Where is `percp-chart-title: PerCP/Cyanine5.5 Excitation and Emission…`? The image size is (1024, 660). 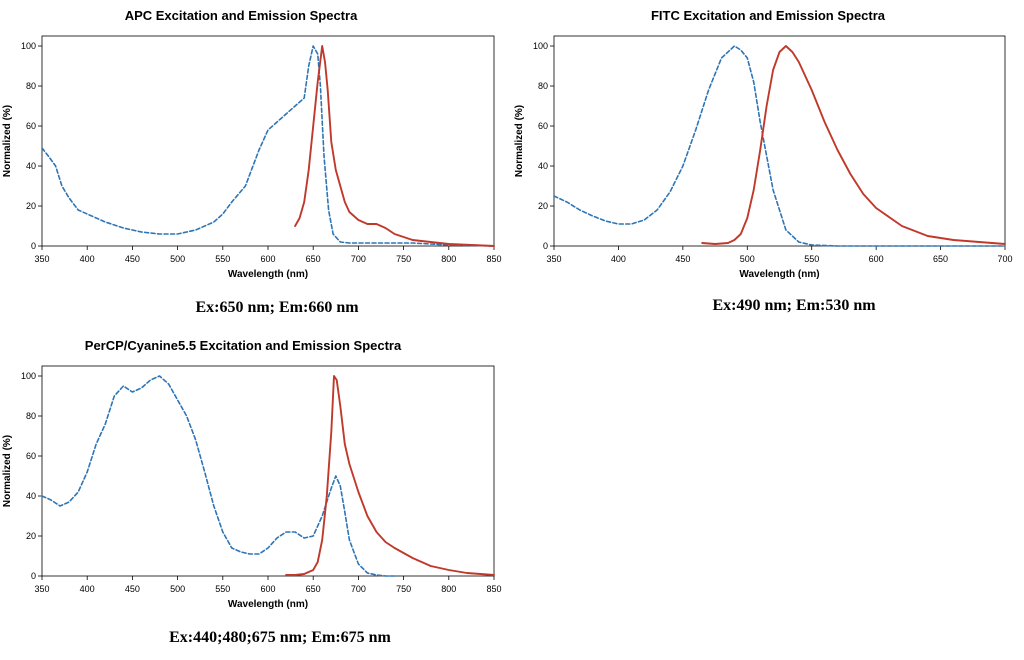 percp-chart-title: PerCP/Cyanine5.5 Excitation and Emission… is located at coordinates (243, 345).